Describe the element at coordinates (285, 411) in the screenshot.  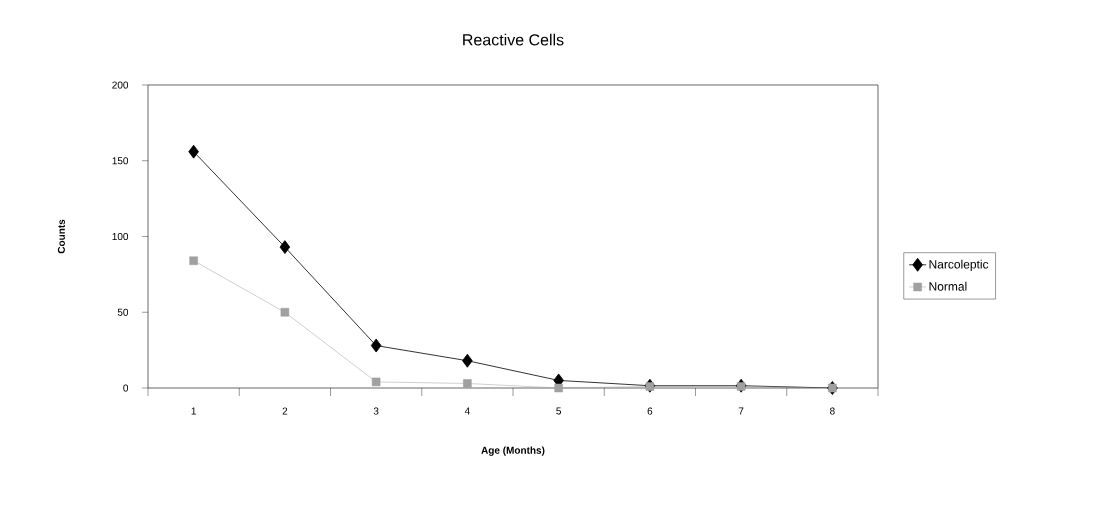
I see `x-tick-label: 2` at that location.